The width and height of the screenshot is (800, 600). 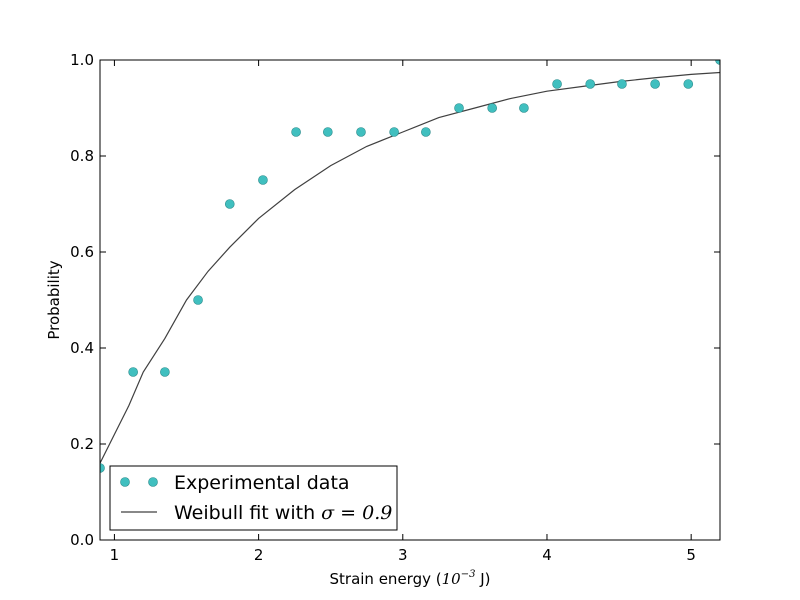 I want to click on legend-label-weibull: Weibull fit with σ = 0.9, so click(x=283, y=513).